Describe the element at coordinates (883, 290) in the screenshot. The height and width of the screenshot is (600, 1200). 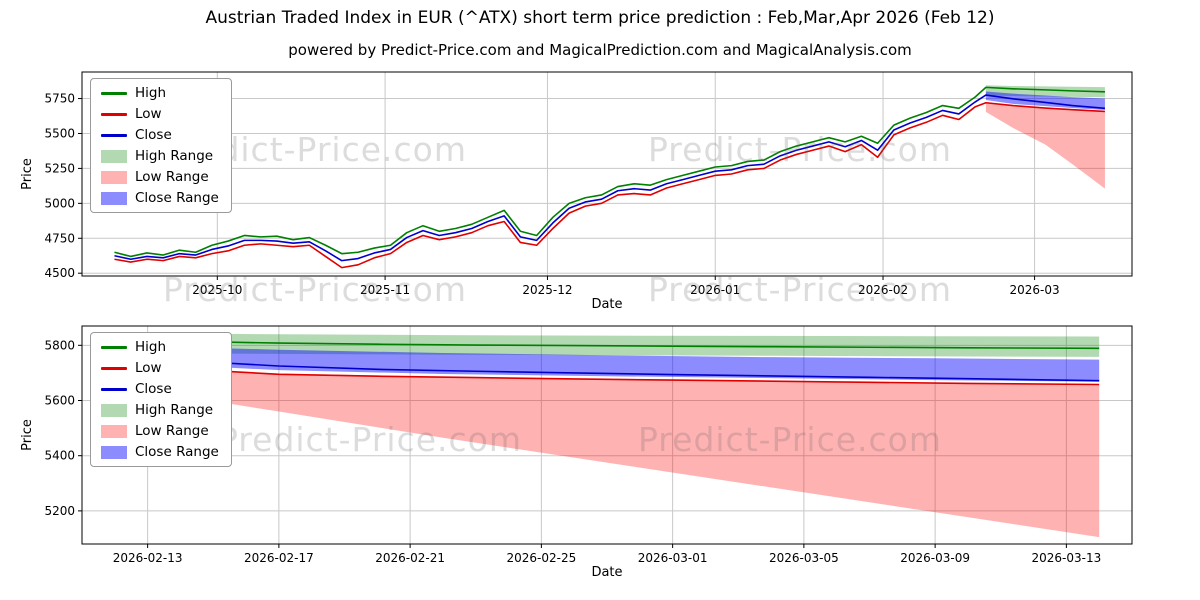
I see `x-tick-label: 2026-02` at that location.